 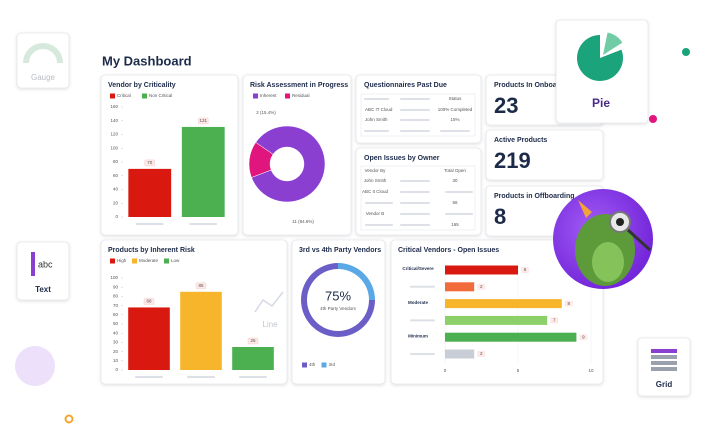 I want to click on legend-label: Non Critical, so click(x=160, y=95).